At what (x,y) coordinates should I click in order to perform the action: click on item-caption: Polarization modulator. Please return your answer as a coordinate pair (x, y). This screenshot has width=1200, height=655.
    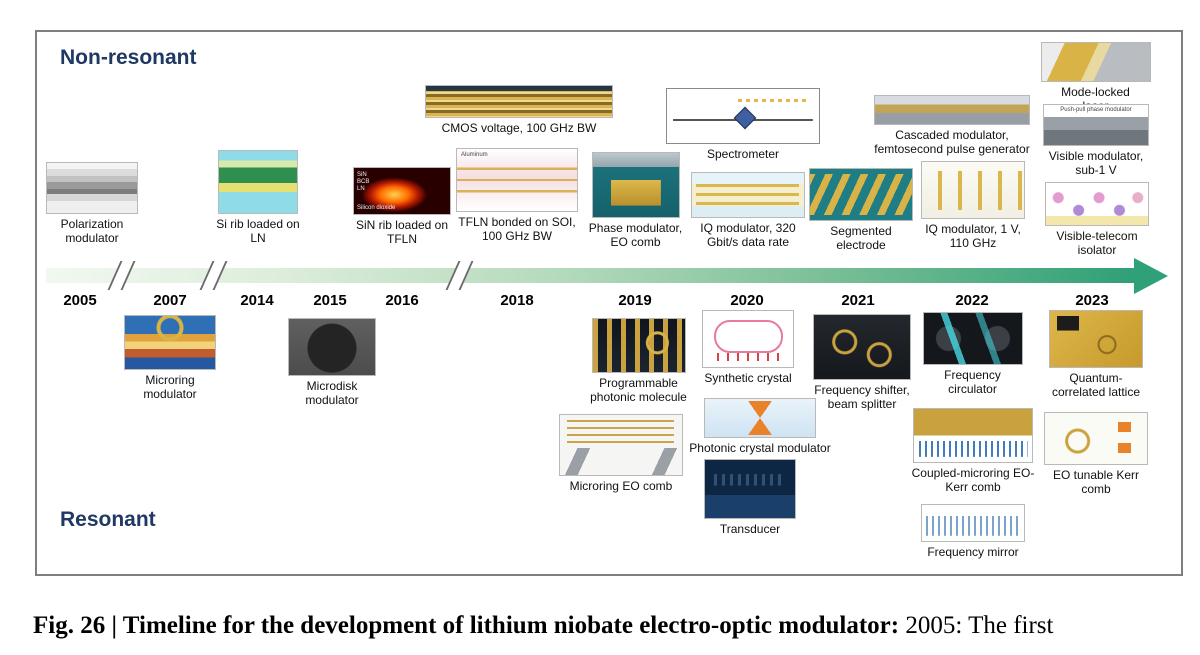
    Looking at the image, I should click on (92, 231).